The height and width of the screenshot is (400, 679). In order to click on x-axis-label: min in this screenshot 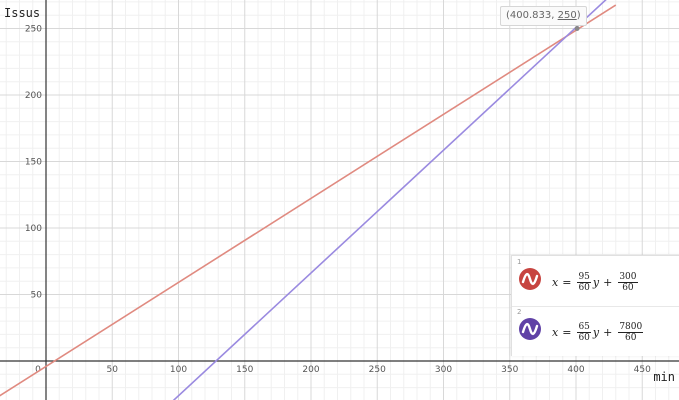, I will do `click(664, 377)`.